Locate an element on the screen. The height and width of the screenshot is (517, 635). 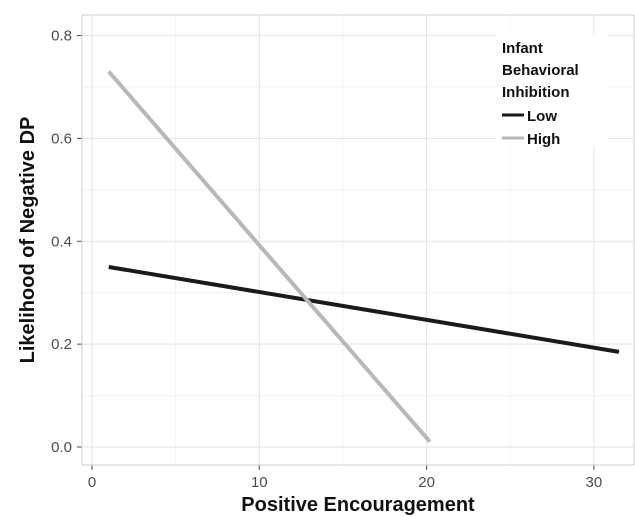
legend-label-low: Low is located at coordinates (542, 116).